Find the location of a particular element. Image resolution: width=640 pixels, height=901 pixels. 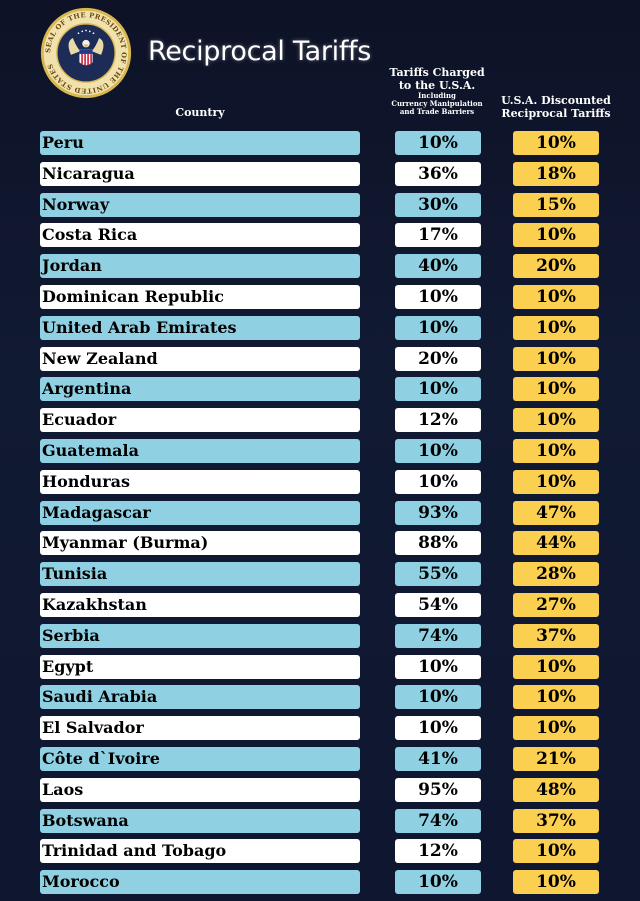

country-cell: Morocco is located at coordinates (200, 882).